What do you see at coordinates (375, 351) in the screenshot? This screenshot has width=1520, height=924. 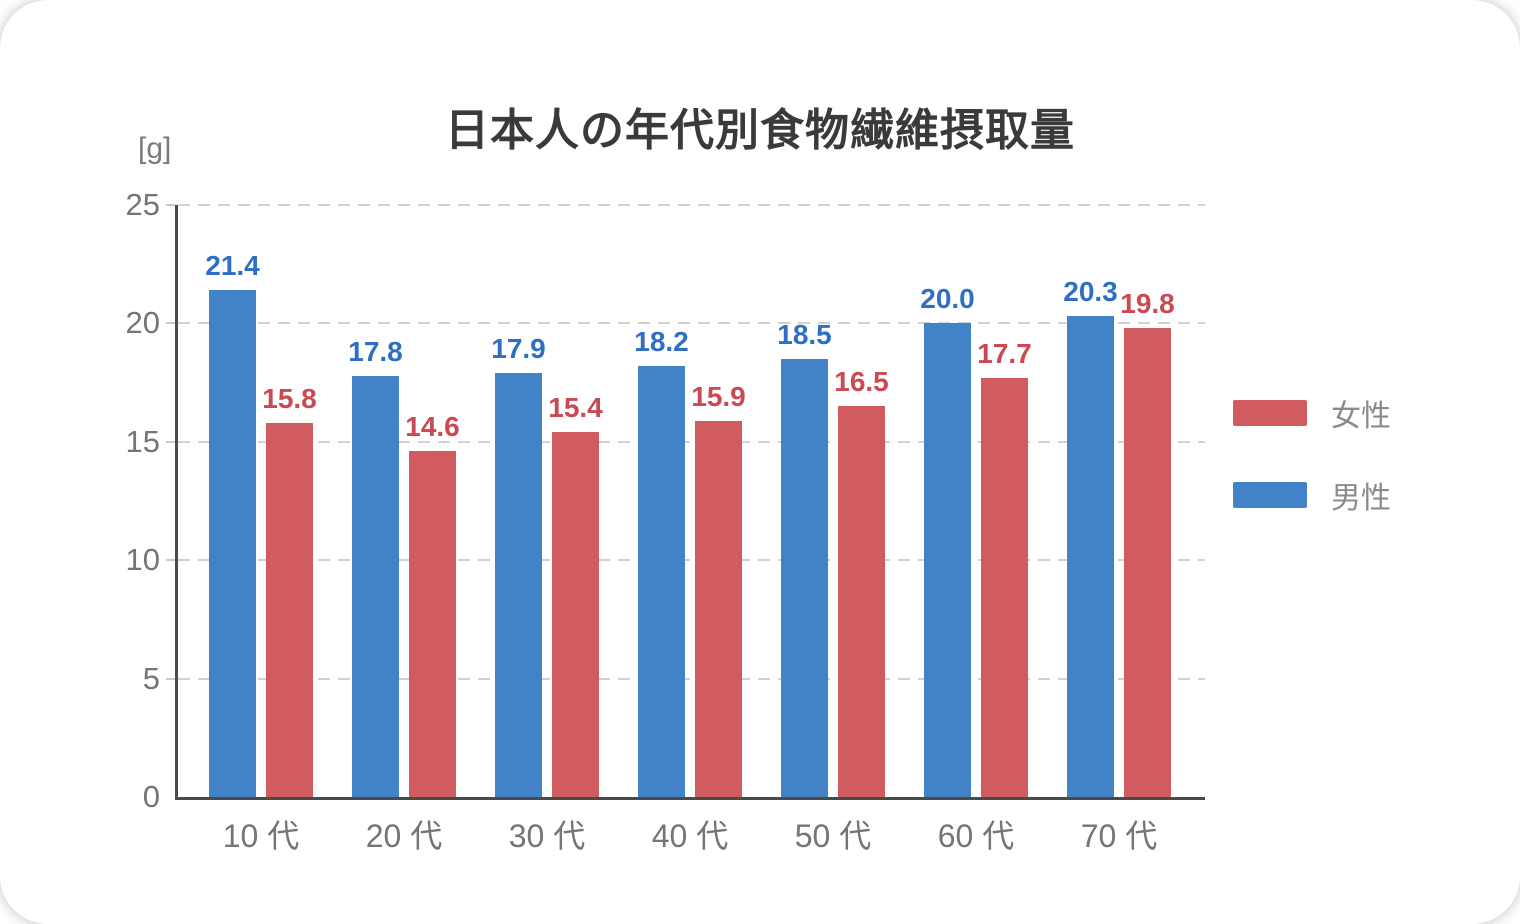 I see `bar-value-label-male: 17.8` at bounding box center [375, 351].